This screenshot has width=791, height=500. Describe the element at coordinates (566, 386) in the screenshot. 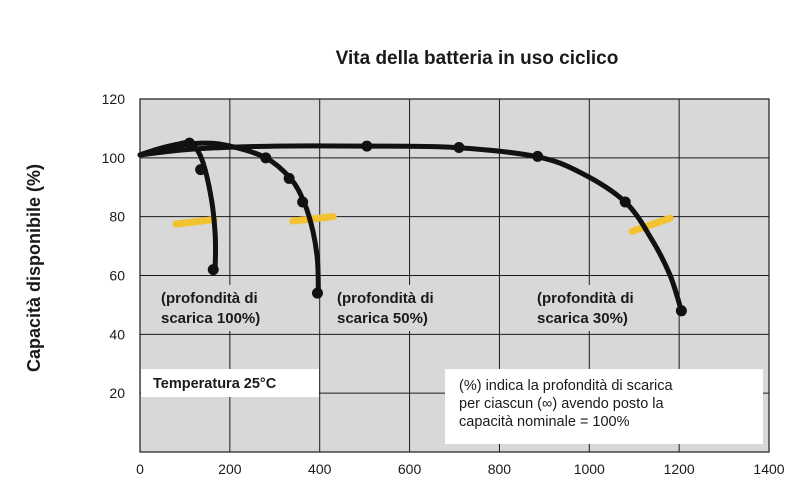

I see `note-line-1: (%) indica la profondità di scarica` at that location.